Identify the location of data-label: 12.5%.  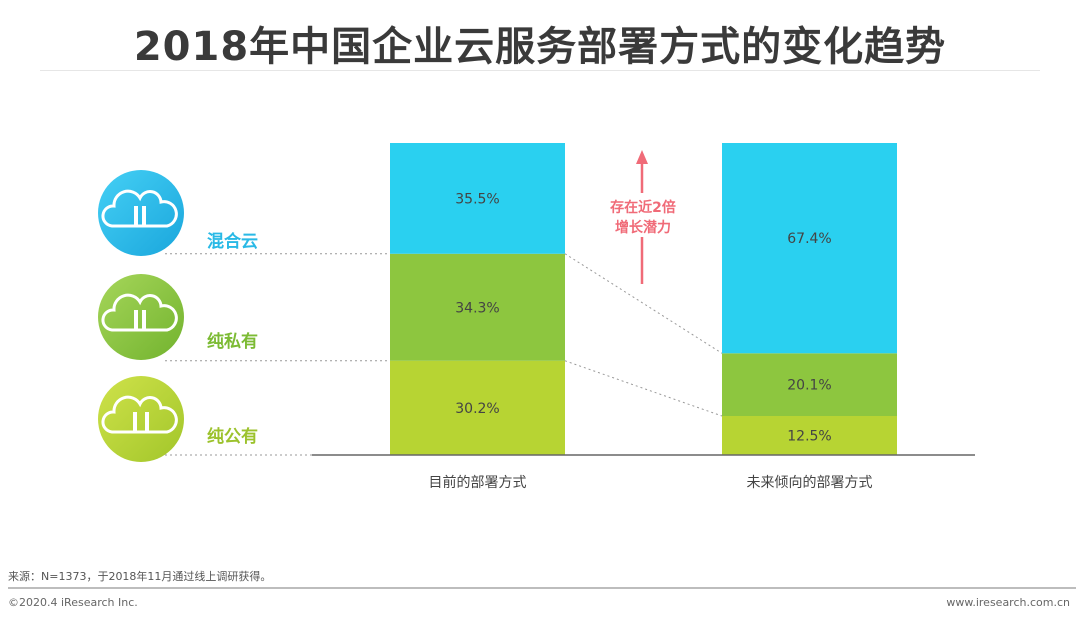
(809, 437).